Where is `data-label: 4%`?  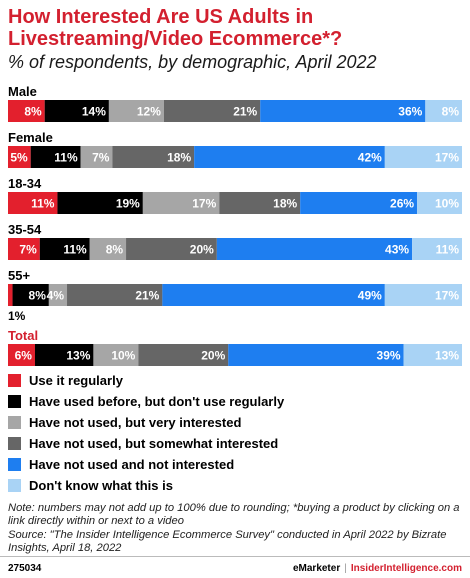
data-label: 4% is located at coordinates (56, 296).